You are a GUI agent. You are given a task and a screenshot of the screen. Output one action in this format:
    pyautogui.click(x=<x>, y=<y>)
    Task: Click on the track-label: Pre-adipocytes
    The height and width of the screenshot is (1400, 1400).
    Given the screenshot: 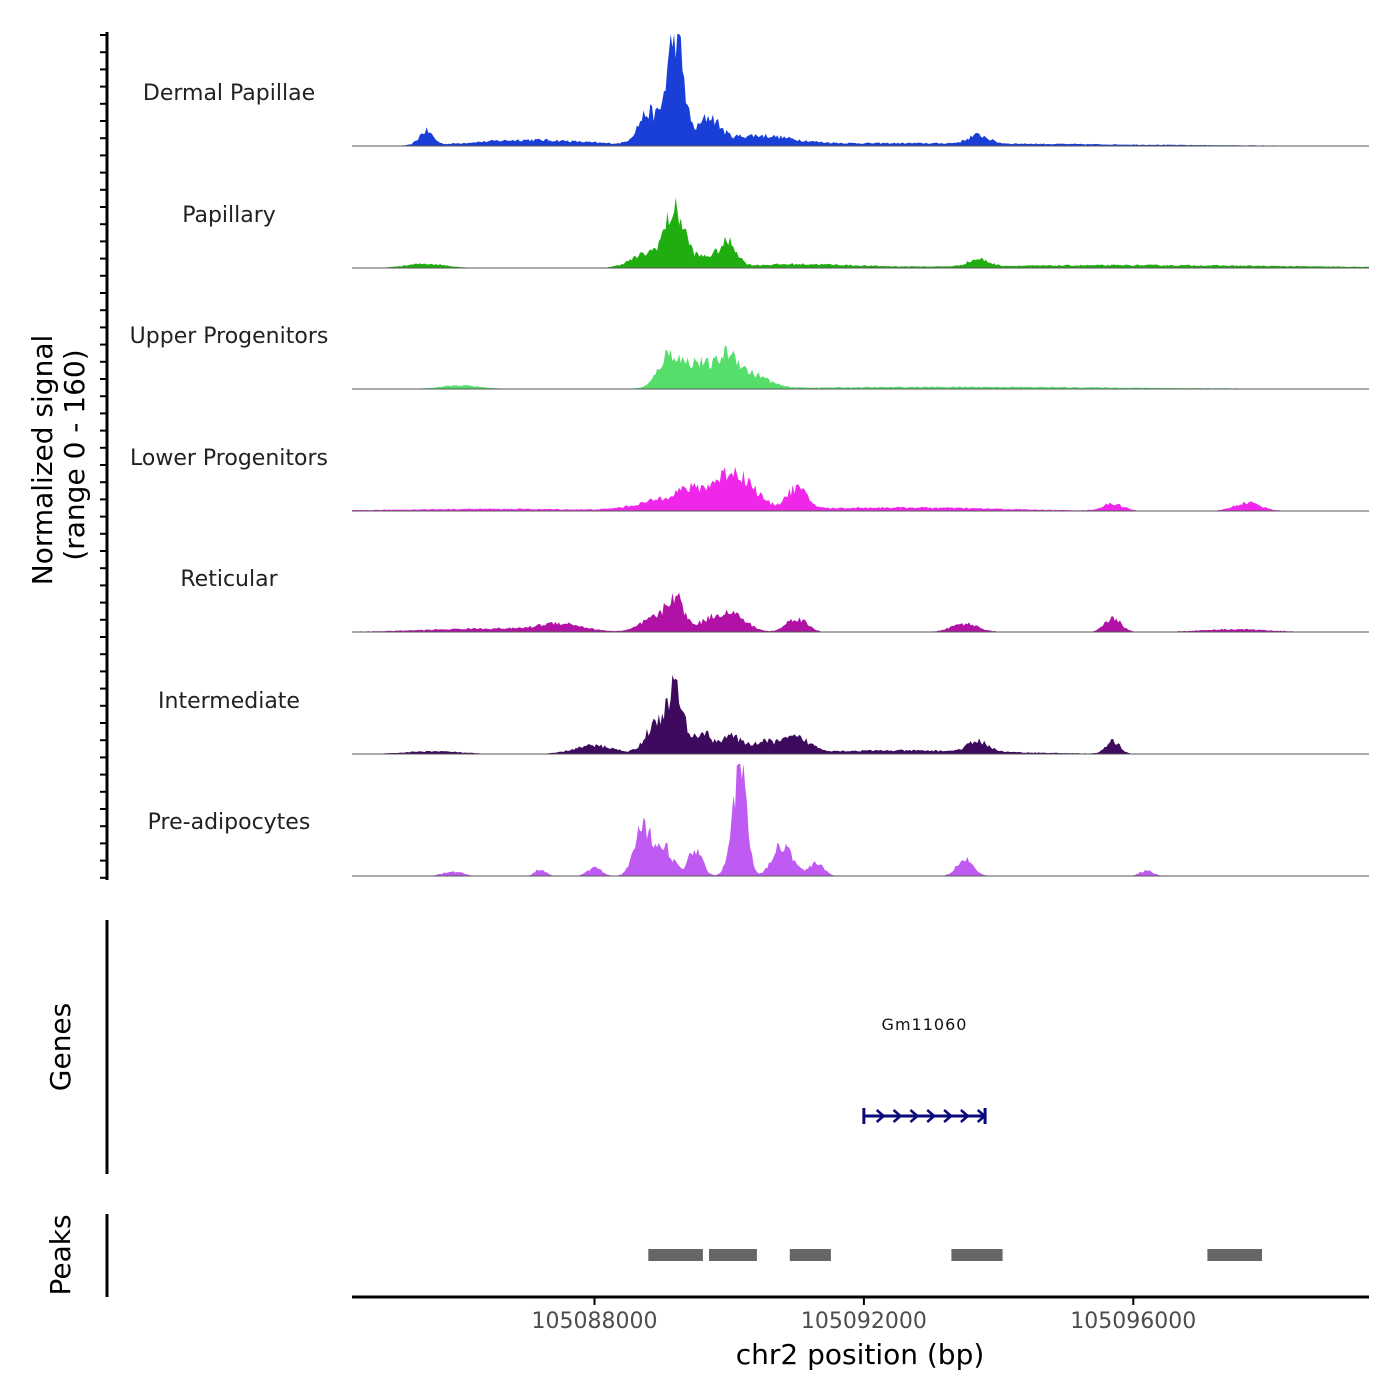 What is the action you would take?
    pyautogui.click(x=229, y=822)
    